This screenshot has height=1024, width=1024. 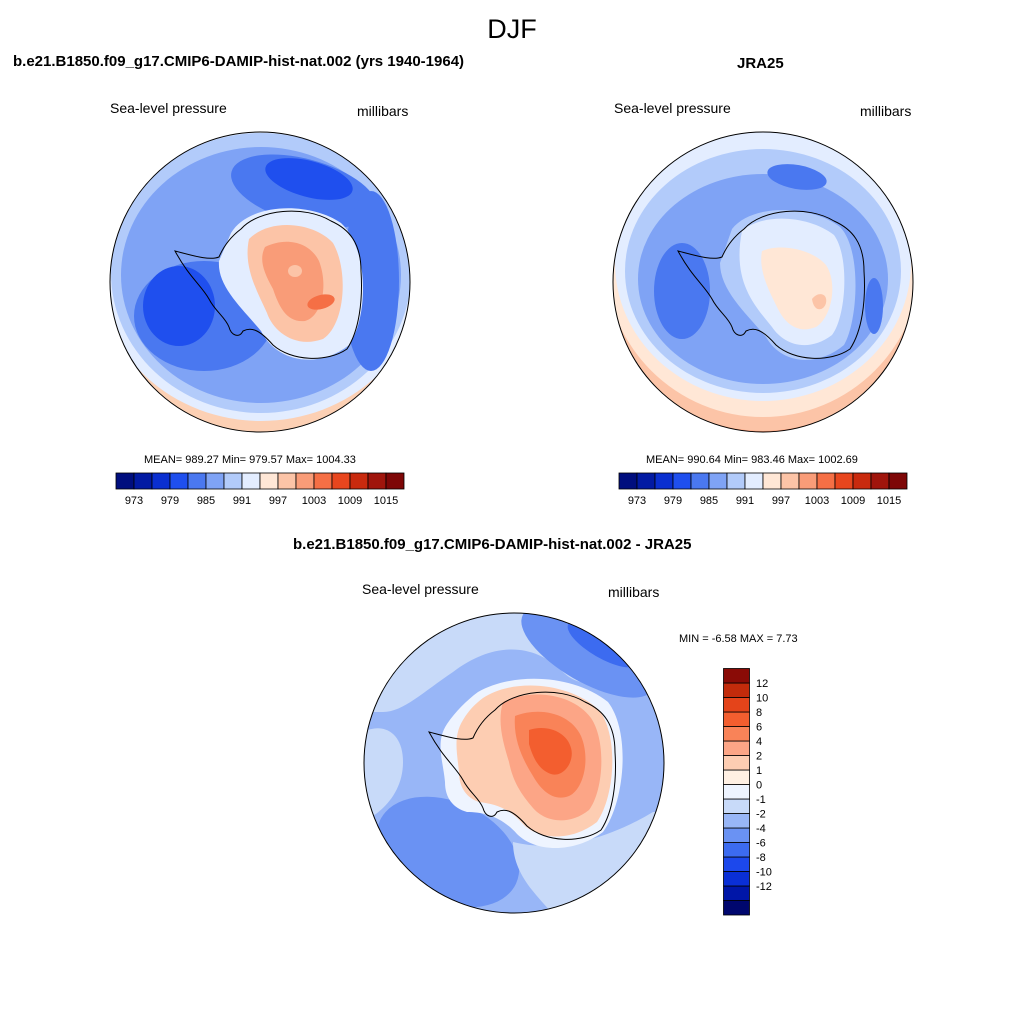 What do you see at coordinates (242, 501) in the screenshot?
I see `panel1-colorbar-tick-label: 991` at bounding box center [242, 501].